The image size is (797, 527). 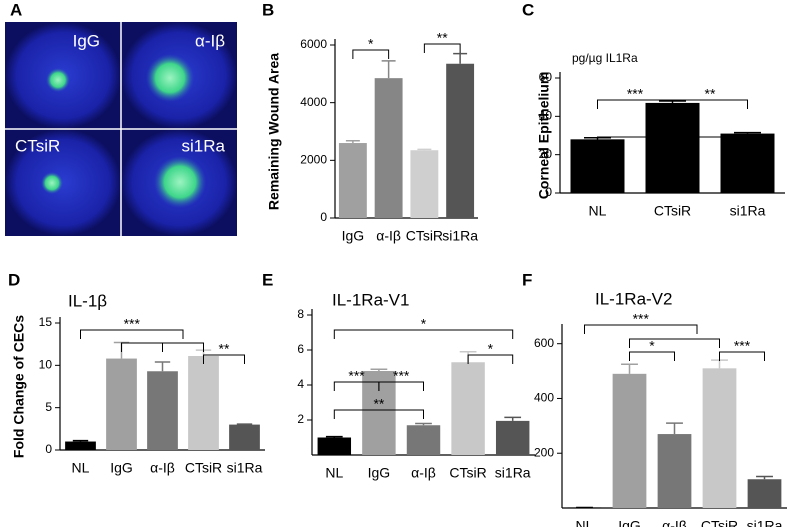 What do you see at coordinates (300, 349) in the screenshot?
I see `y-tick-label: 6` at bounding box center [300, 349].